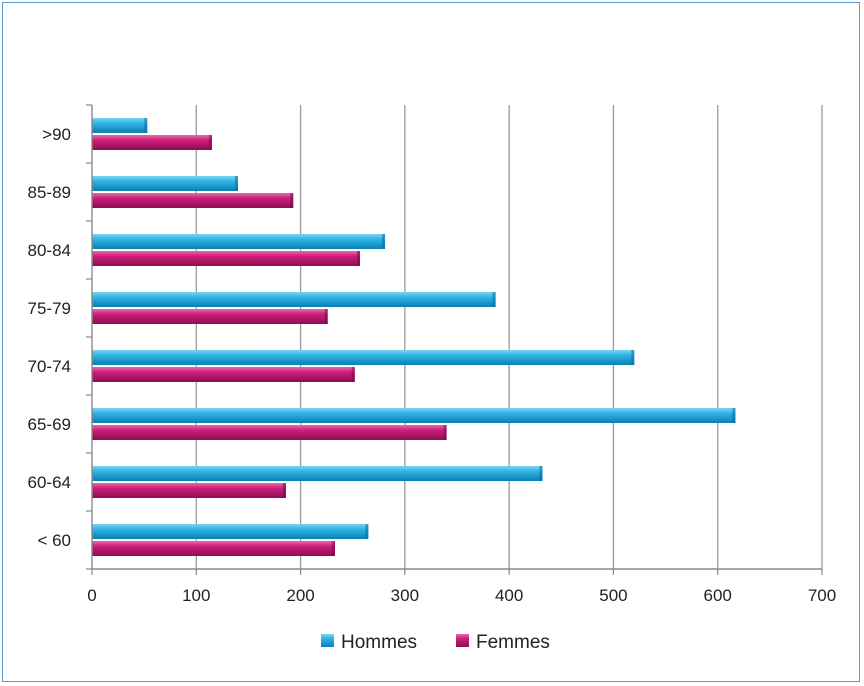 Image resolution: width=864 pixels, height=686 pixels. Describe the element at coordinates (327, 640) in the screenshot. I see `legend-swatch-hommes` at that location.